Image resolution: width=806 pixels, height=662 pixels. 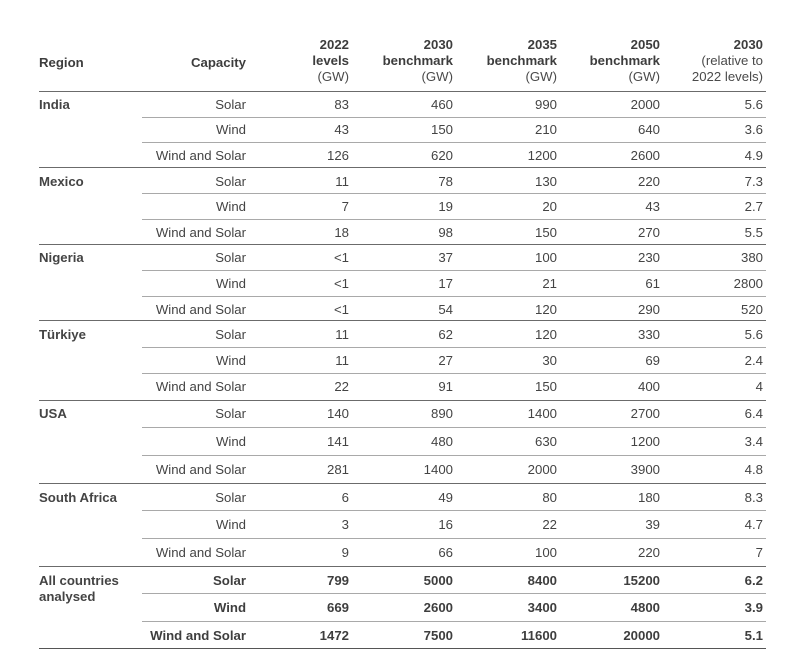 What do you see at coordinates (345, 552) in the screenshot?
I see `cell-v2022: 9` at bounding box center [345, 552].